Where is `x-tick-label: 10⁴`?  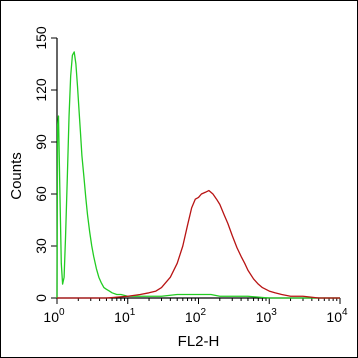 x-tick-label: 10⁴ is located at coordinates (337, 316).